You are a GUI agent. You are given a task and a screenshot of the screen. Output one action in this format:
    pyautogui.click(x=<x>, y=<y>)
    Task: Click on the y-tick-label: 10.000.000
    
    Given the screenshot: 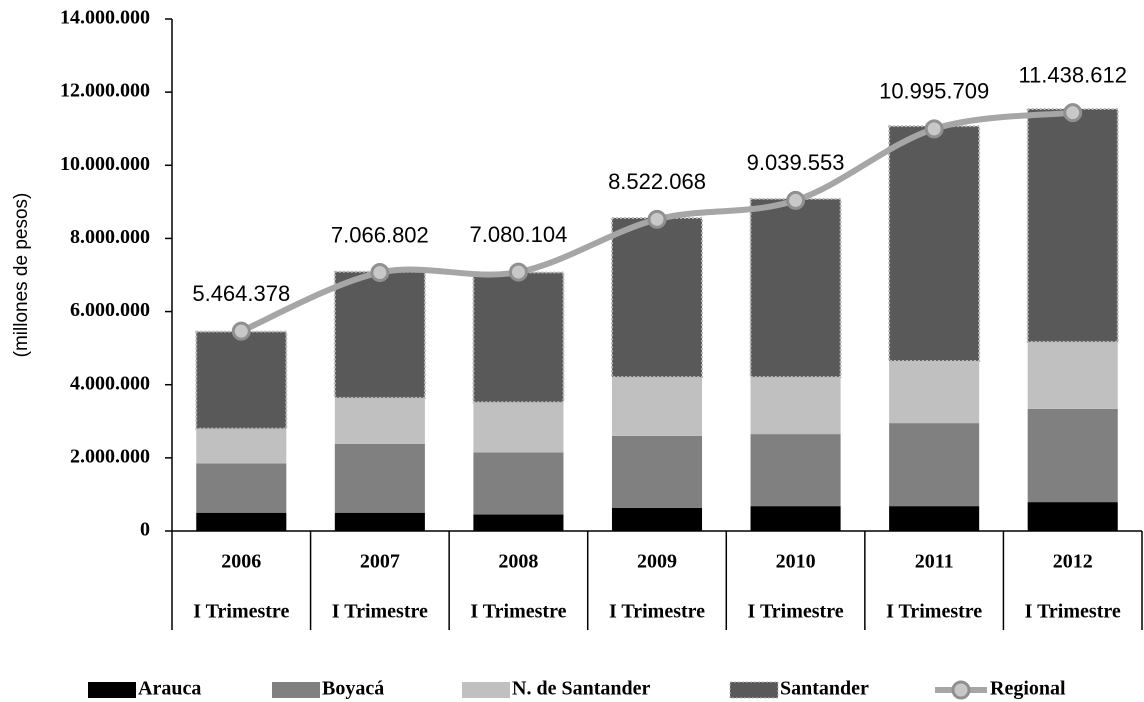 What is the action you would take?
    pyautogui.click(x=105, y=164)
    